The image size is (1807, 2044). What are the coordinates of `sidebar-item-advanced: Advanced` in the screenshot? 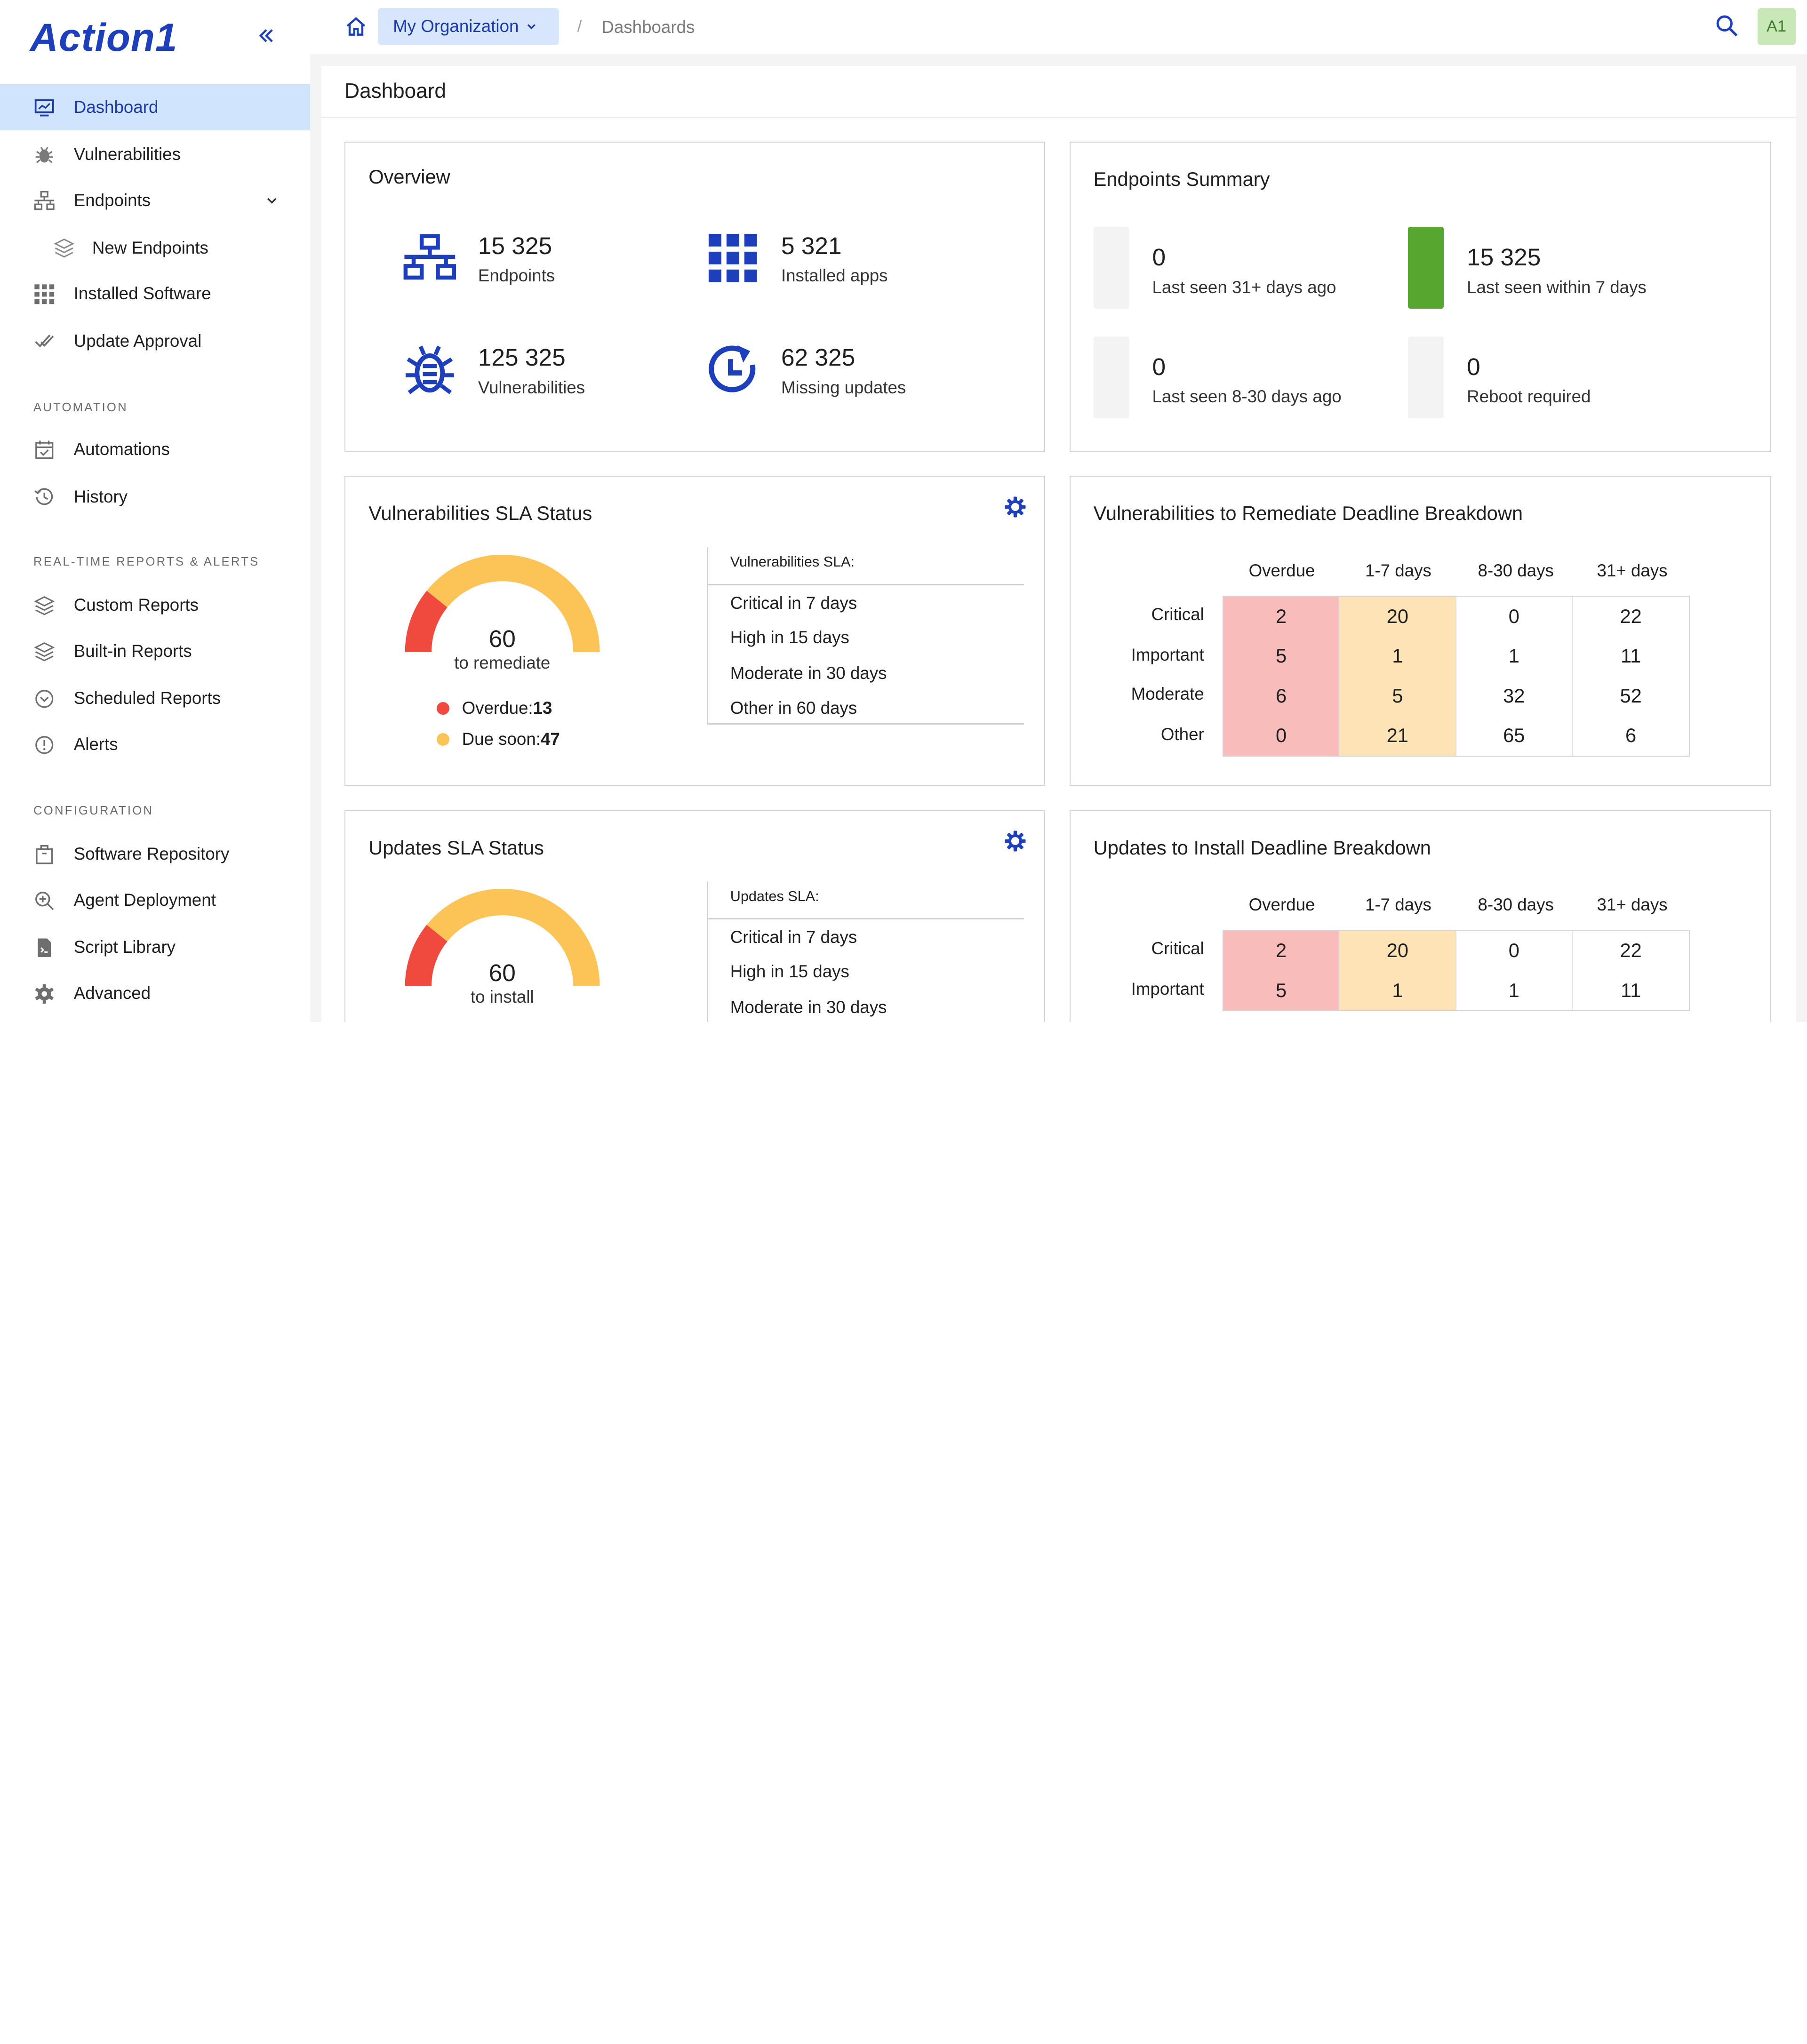 It's located at (155, 993).